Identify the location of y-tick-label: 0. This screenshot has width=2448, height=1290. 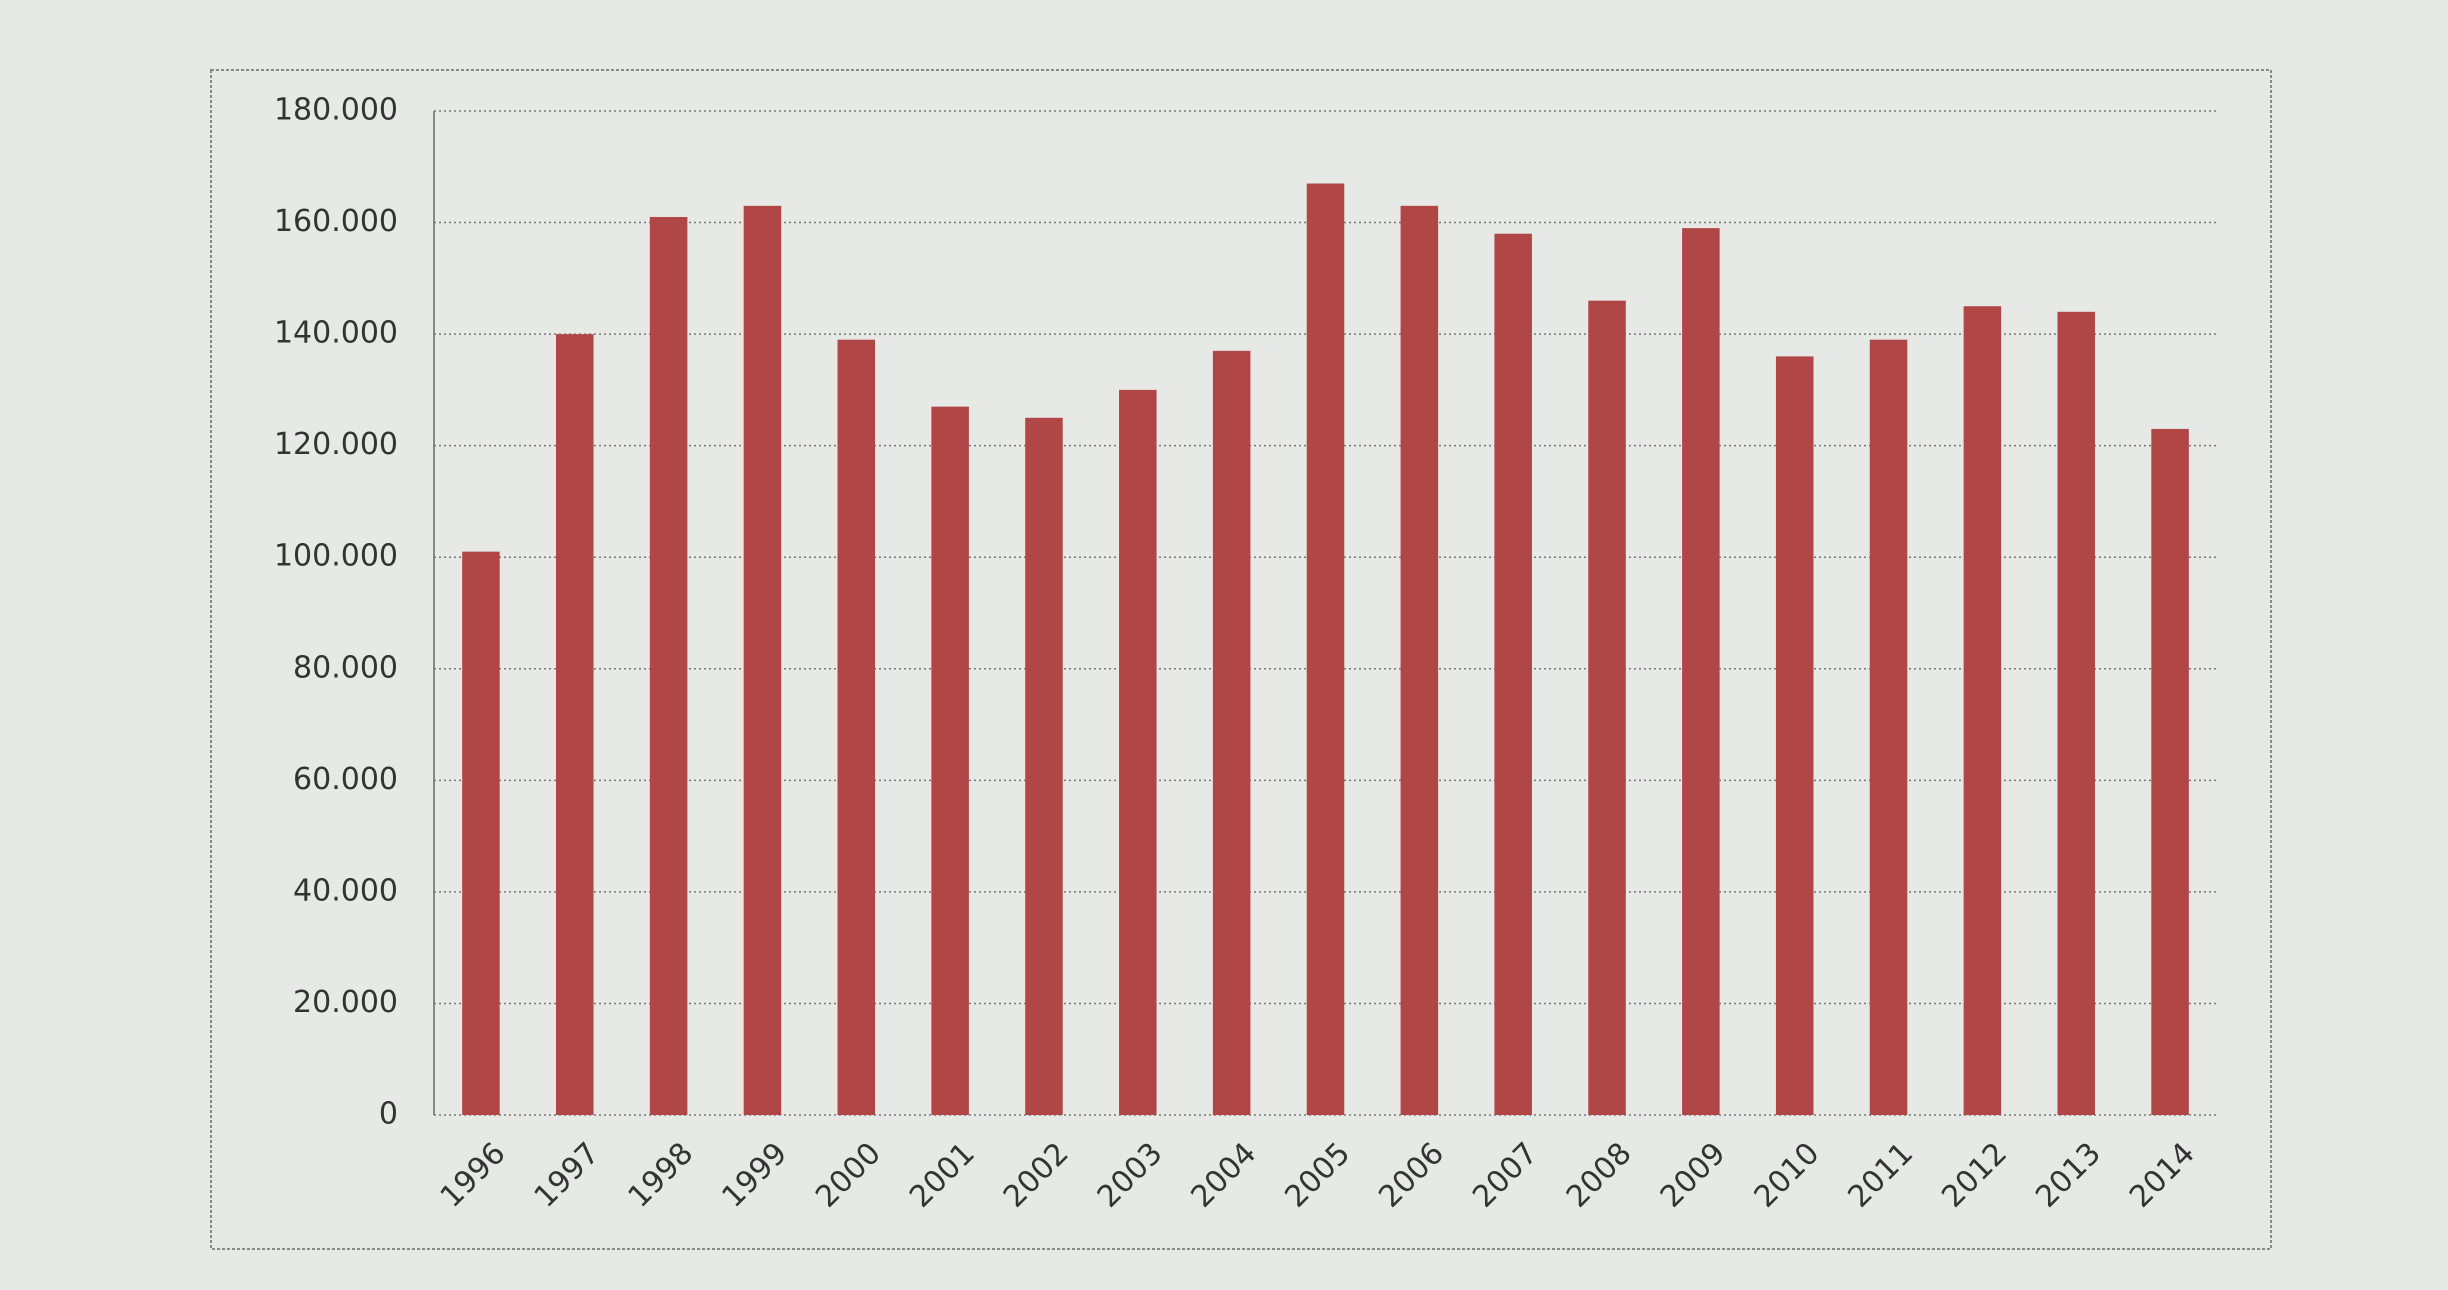
(388, 1114).